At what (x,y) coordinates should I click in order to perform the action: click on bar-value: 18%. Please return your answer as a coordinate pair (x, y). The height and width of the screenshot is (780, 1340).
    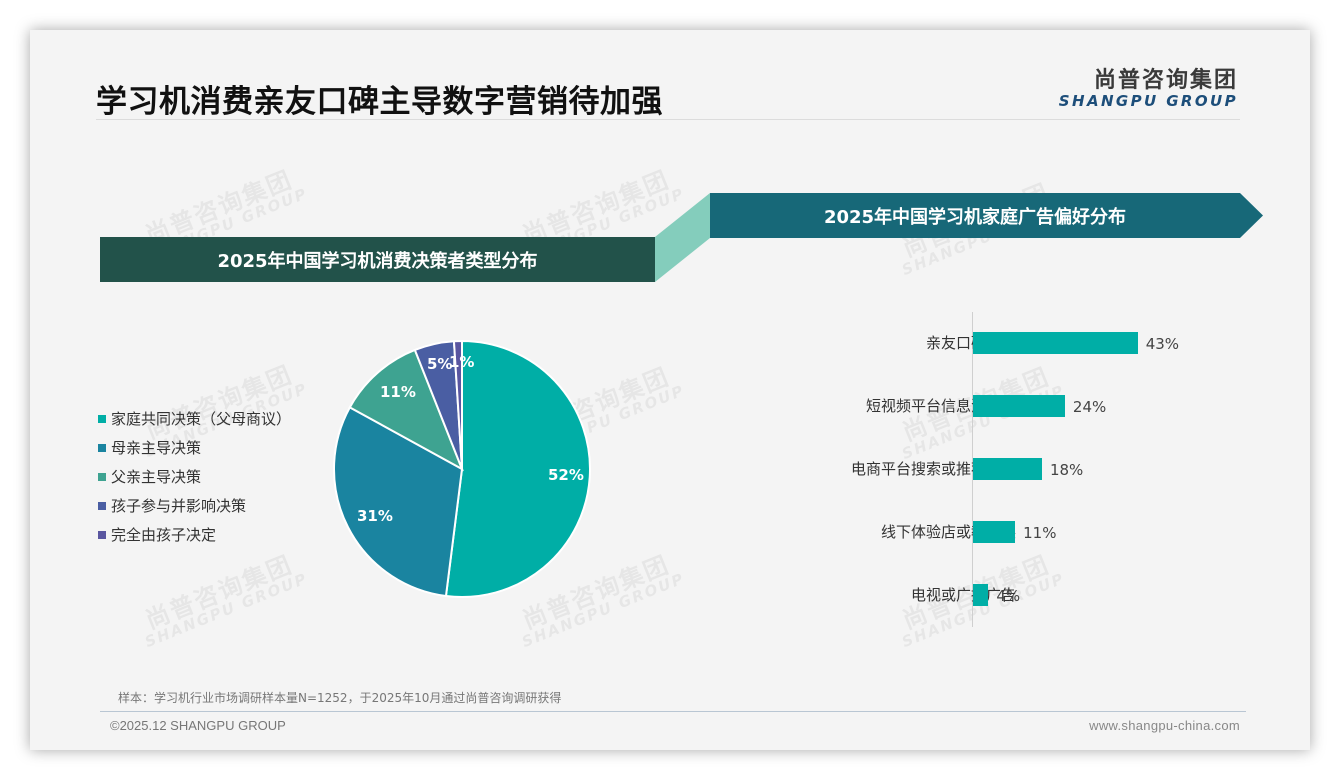
    Looking at the image, I should click on (1066, 470).